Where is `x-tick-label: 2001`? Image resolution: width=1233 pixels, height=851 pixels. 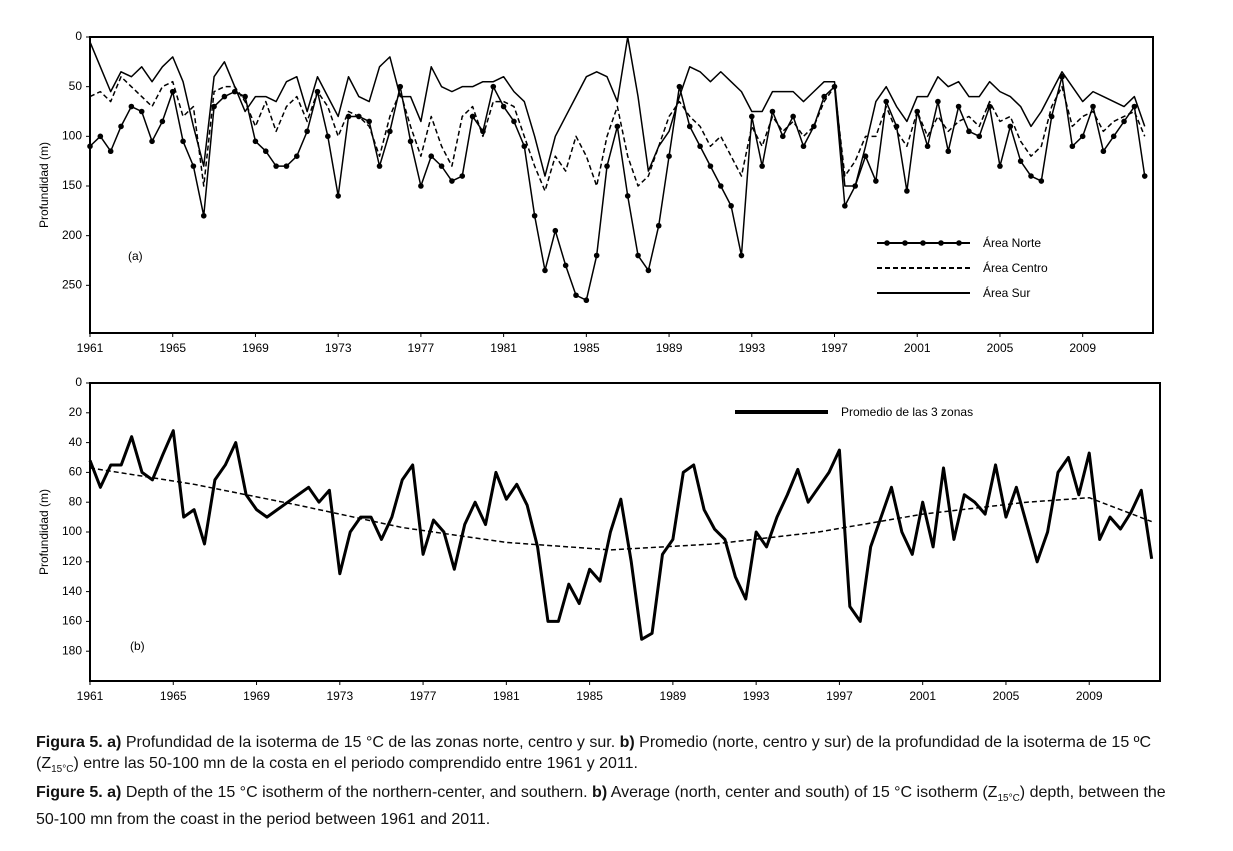
x-tick-label: 2001 is located at coordinates (917, 348).